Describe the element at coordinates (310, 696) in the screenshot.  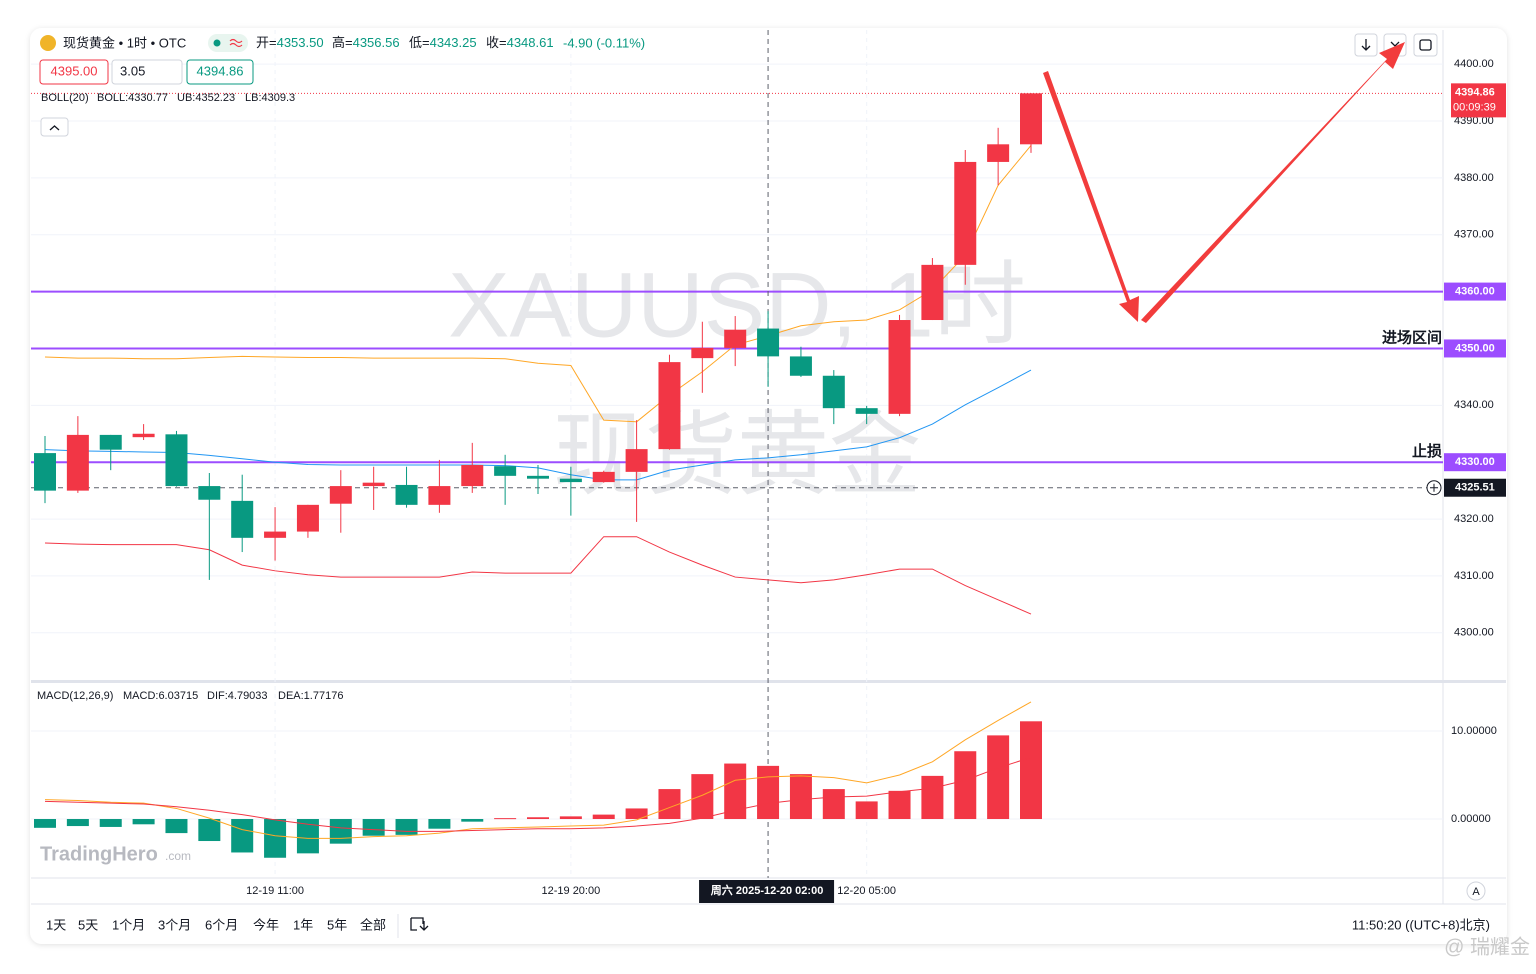
I see `macd-series-value: DEA:1.77176` at that location.